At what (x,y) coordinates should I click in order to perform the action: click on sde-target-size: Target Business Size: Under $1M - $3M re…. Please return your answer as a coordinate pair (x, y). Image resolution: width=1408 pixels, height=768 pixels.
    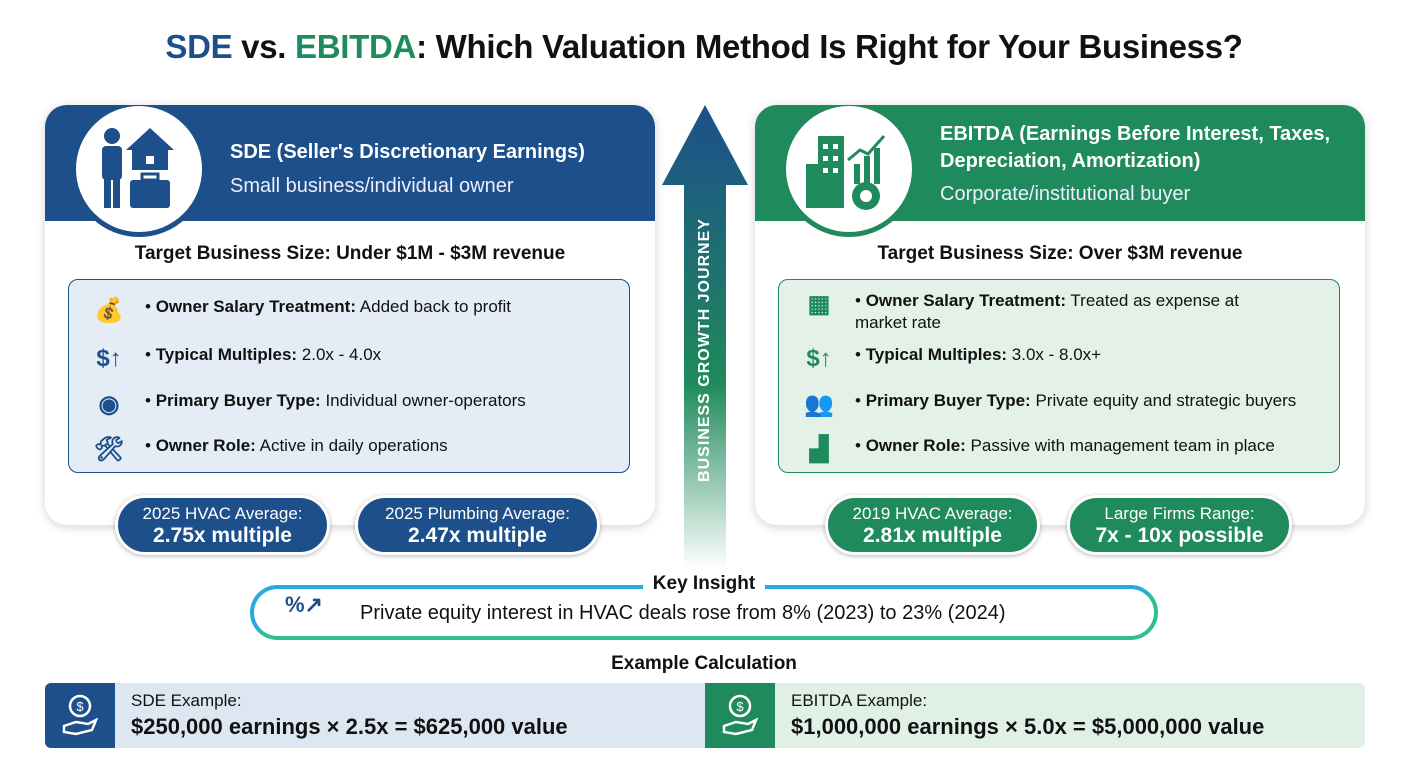
    Looking at the image, I should click on (350, 253).